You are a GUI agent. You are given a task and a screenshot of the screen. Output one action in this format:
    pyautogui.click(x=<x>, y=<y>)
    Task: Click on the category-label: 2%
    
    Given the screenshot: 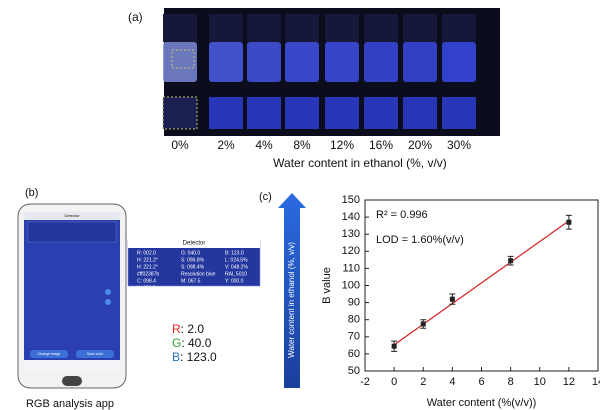 What is the action you would take?
    pyautogui.click(x=226, y=145)
    